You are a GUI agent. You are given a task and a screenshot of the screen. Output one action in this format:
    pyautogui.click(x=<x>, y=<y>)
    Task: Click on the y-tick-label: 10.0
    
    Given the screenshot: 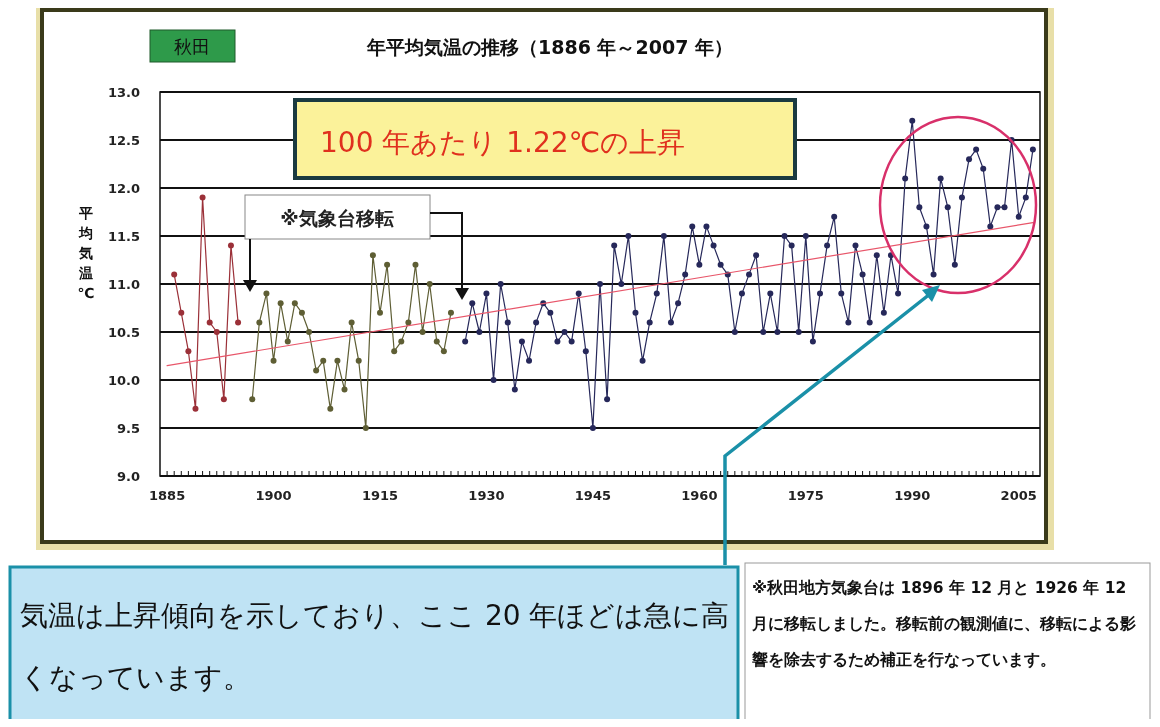 What is the action you would take?
    pyautogui.click(x=123, y=380)
    